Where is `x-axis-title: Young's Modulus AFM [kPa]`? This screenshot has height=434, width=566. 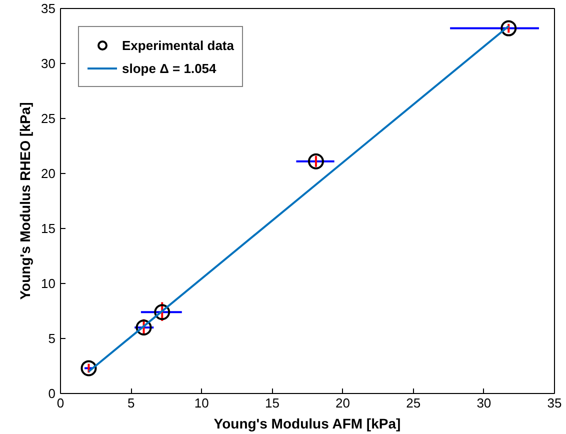
x-axis-title: Young's Modulus AFM [kPa] is located at coordinates (307, 424).